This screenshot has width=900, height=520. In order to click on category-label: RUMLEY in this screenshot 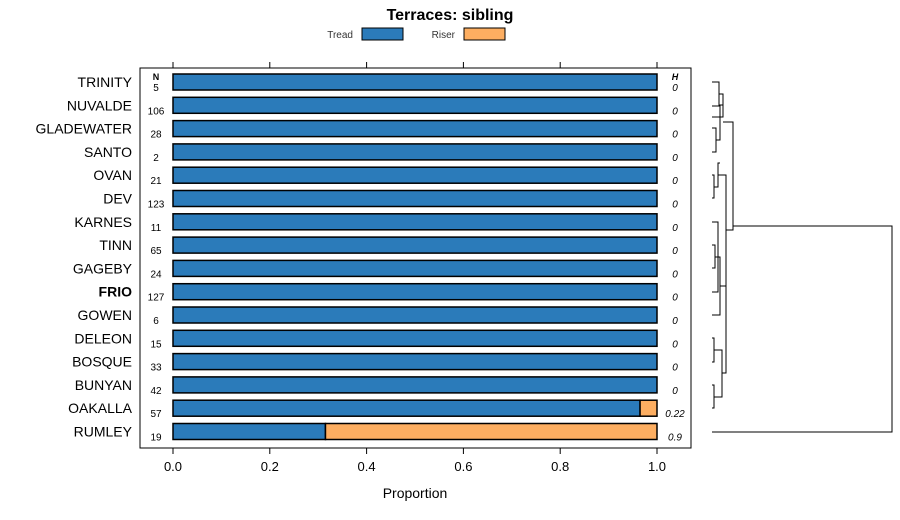, I will do `click(103, 432)`.